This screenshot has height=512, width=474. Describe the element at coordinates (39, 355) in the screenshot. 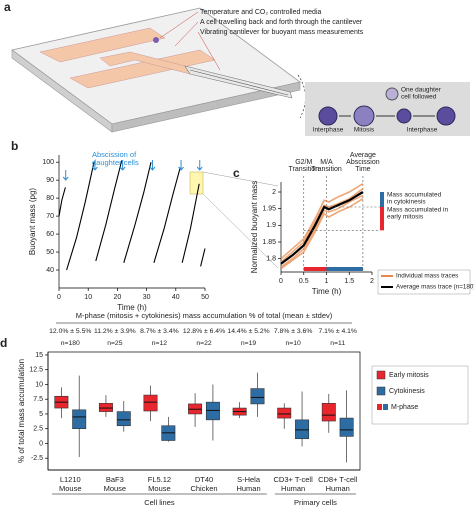

I see `y-tick-label: 15` at that location.